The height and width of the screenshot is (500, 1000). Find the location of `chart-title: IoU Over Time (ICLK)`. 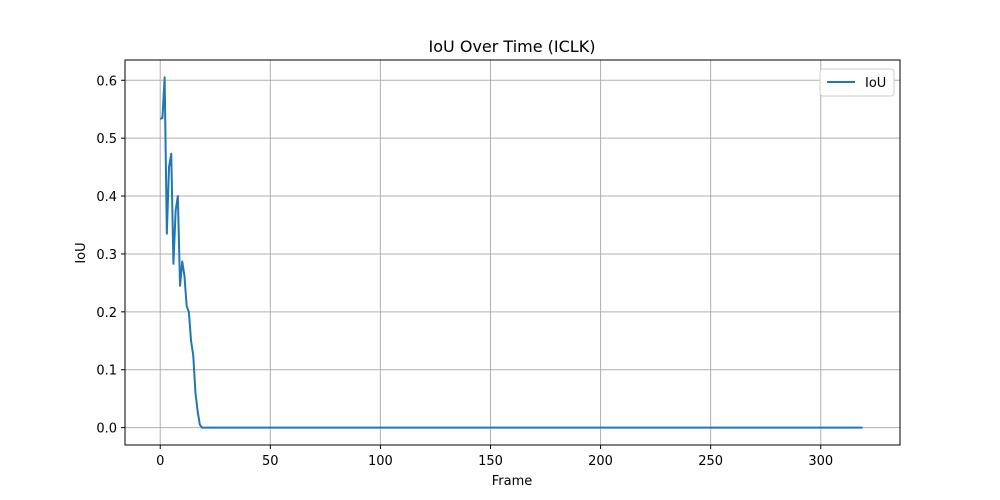

chart-title: IoU Over Time (ICLK) is located at coordinates (512, 46).